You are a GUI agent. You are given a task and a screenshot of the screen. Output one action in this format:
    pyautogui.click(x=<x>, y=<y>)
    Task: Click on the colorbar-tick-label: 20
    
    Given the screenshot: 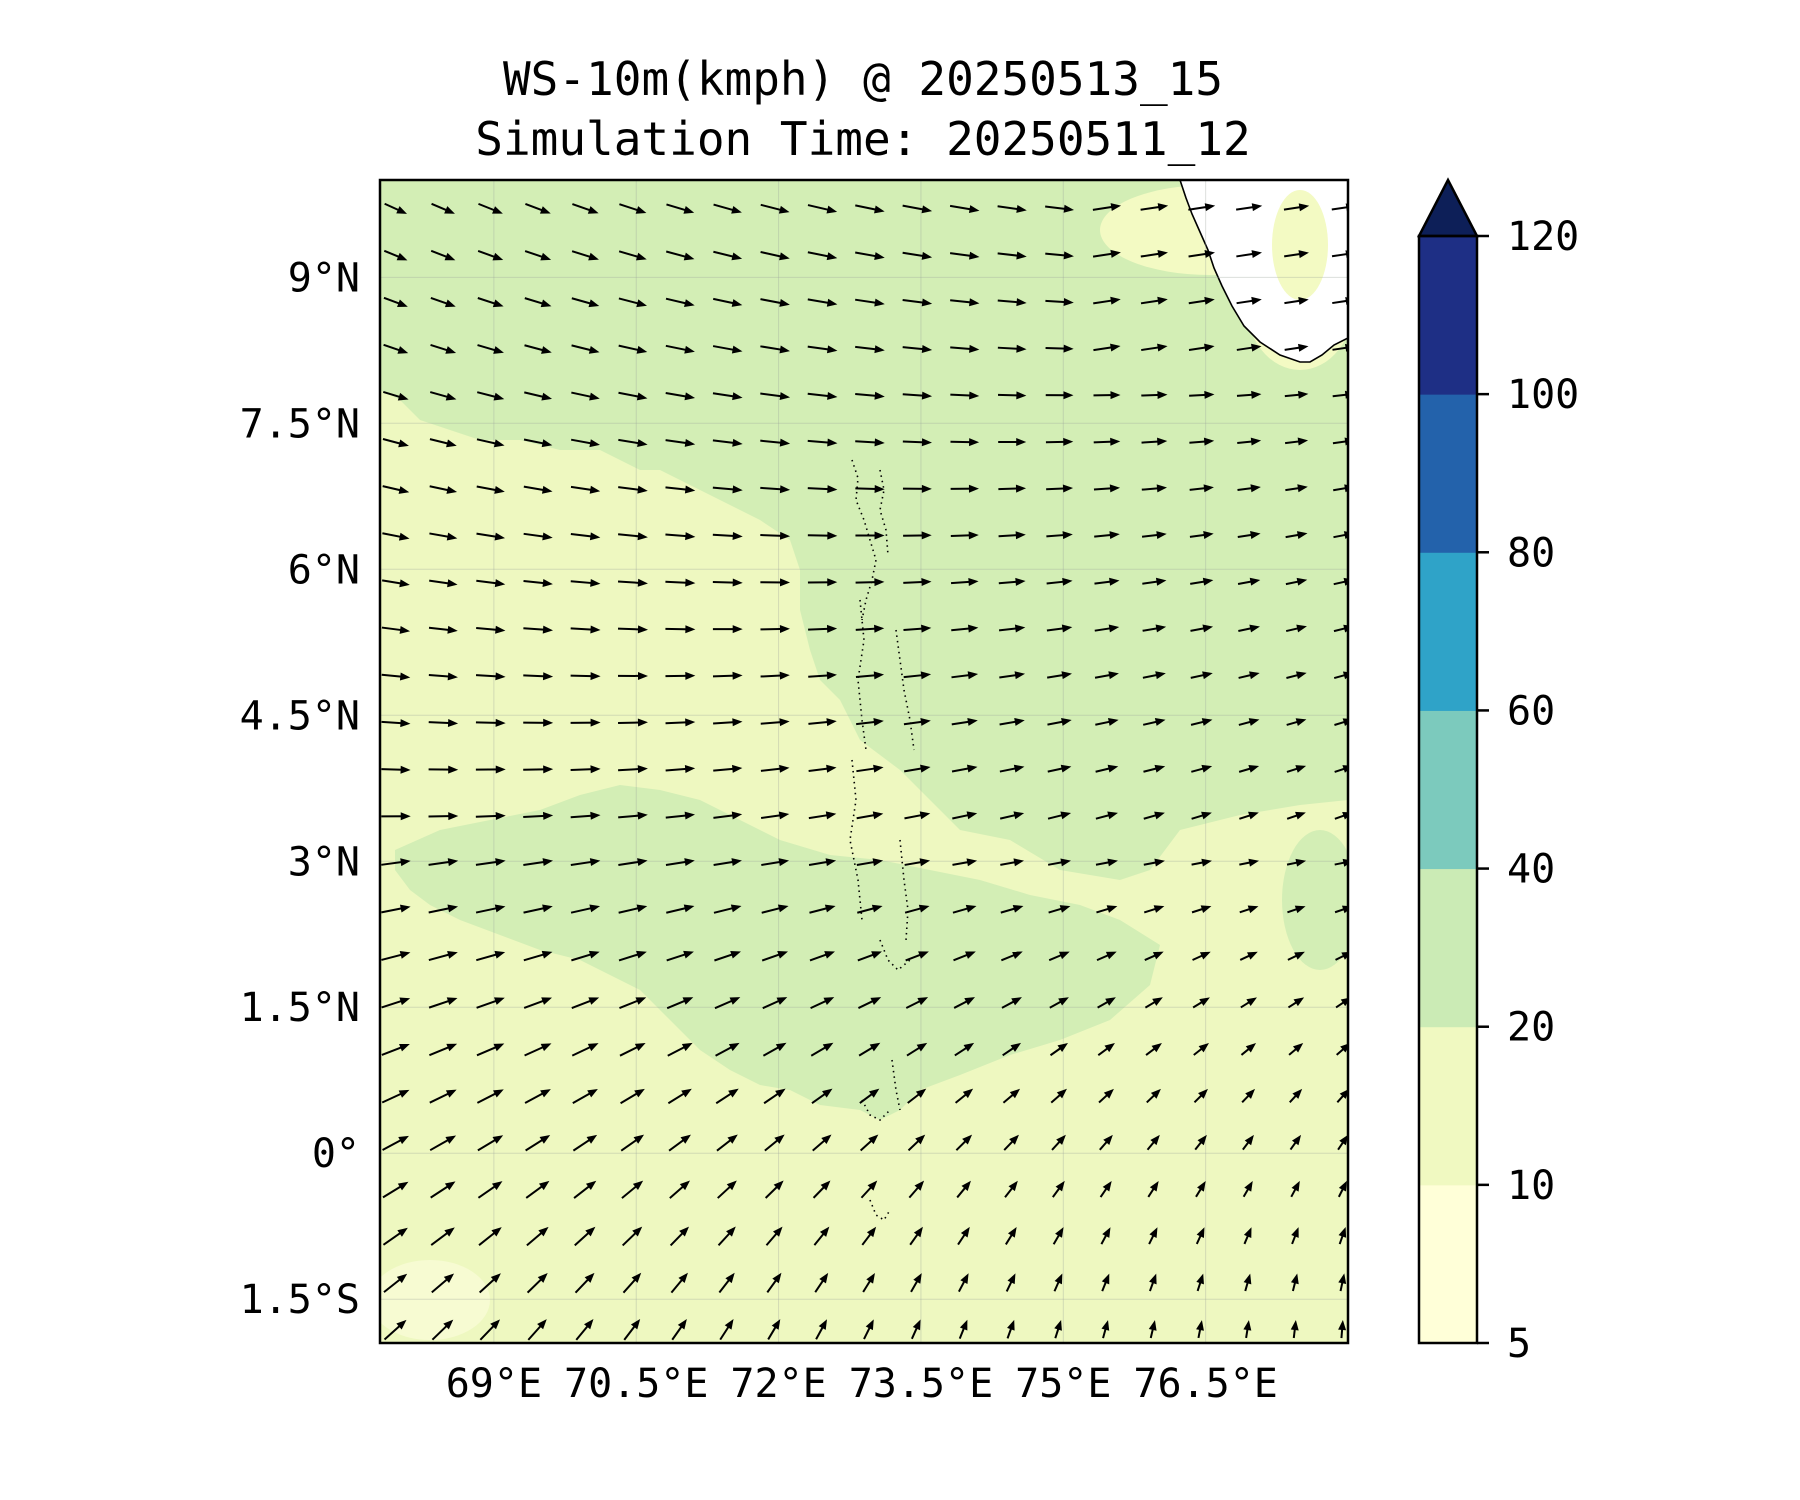 What is the action you would take?
    pyautogui.click(x=1531, y=1028)
    